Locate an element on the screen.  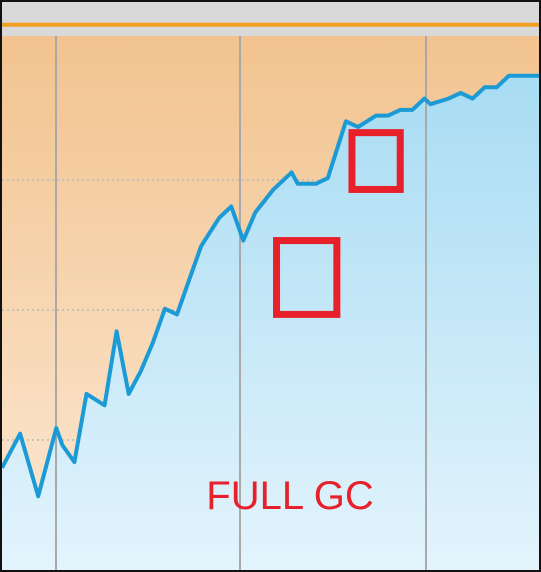
full-gc-annotation: FULL GC is located at coordinates (289, 496).